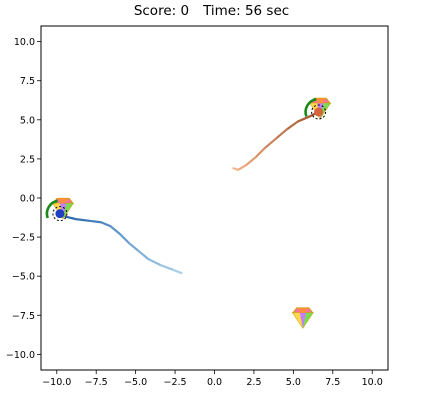  What do you see at coordinates (135, 382) in the screenshot?
I see `x-tick-label: −5.0` at bounding box center [135, 382].